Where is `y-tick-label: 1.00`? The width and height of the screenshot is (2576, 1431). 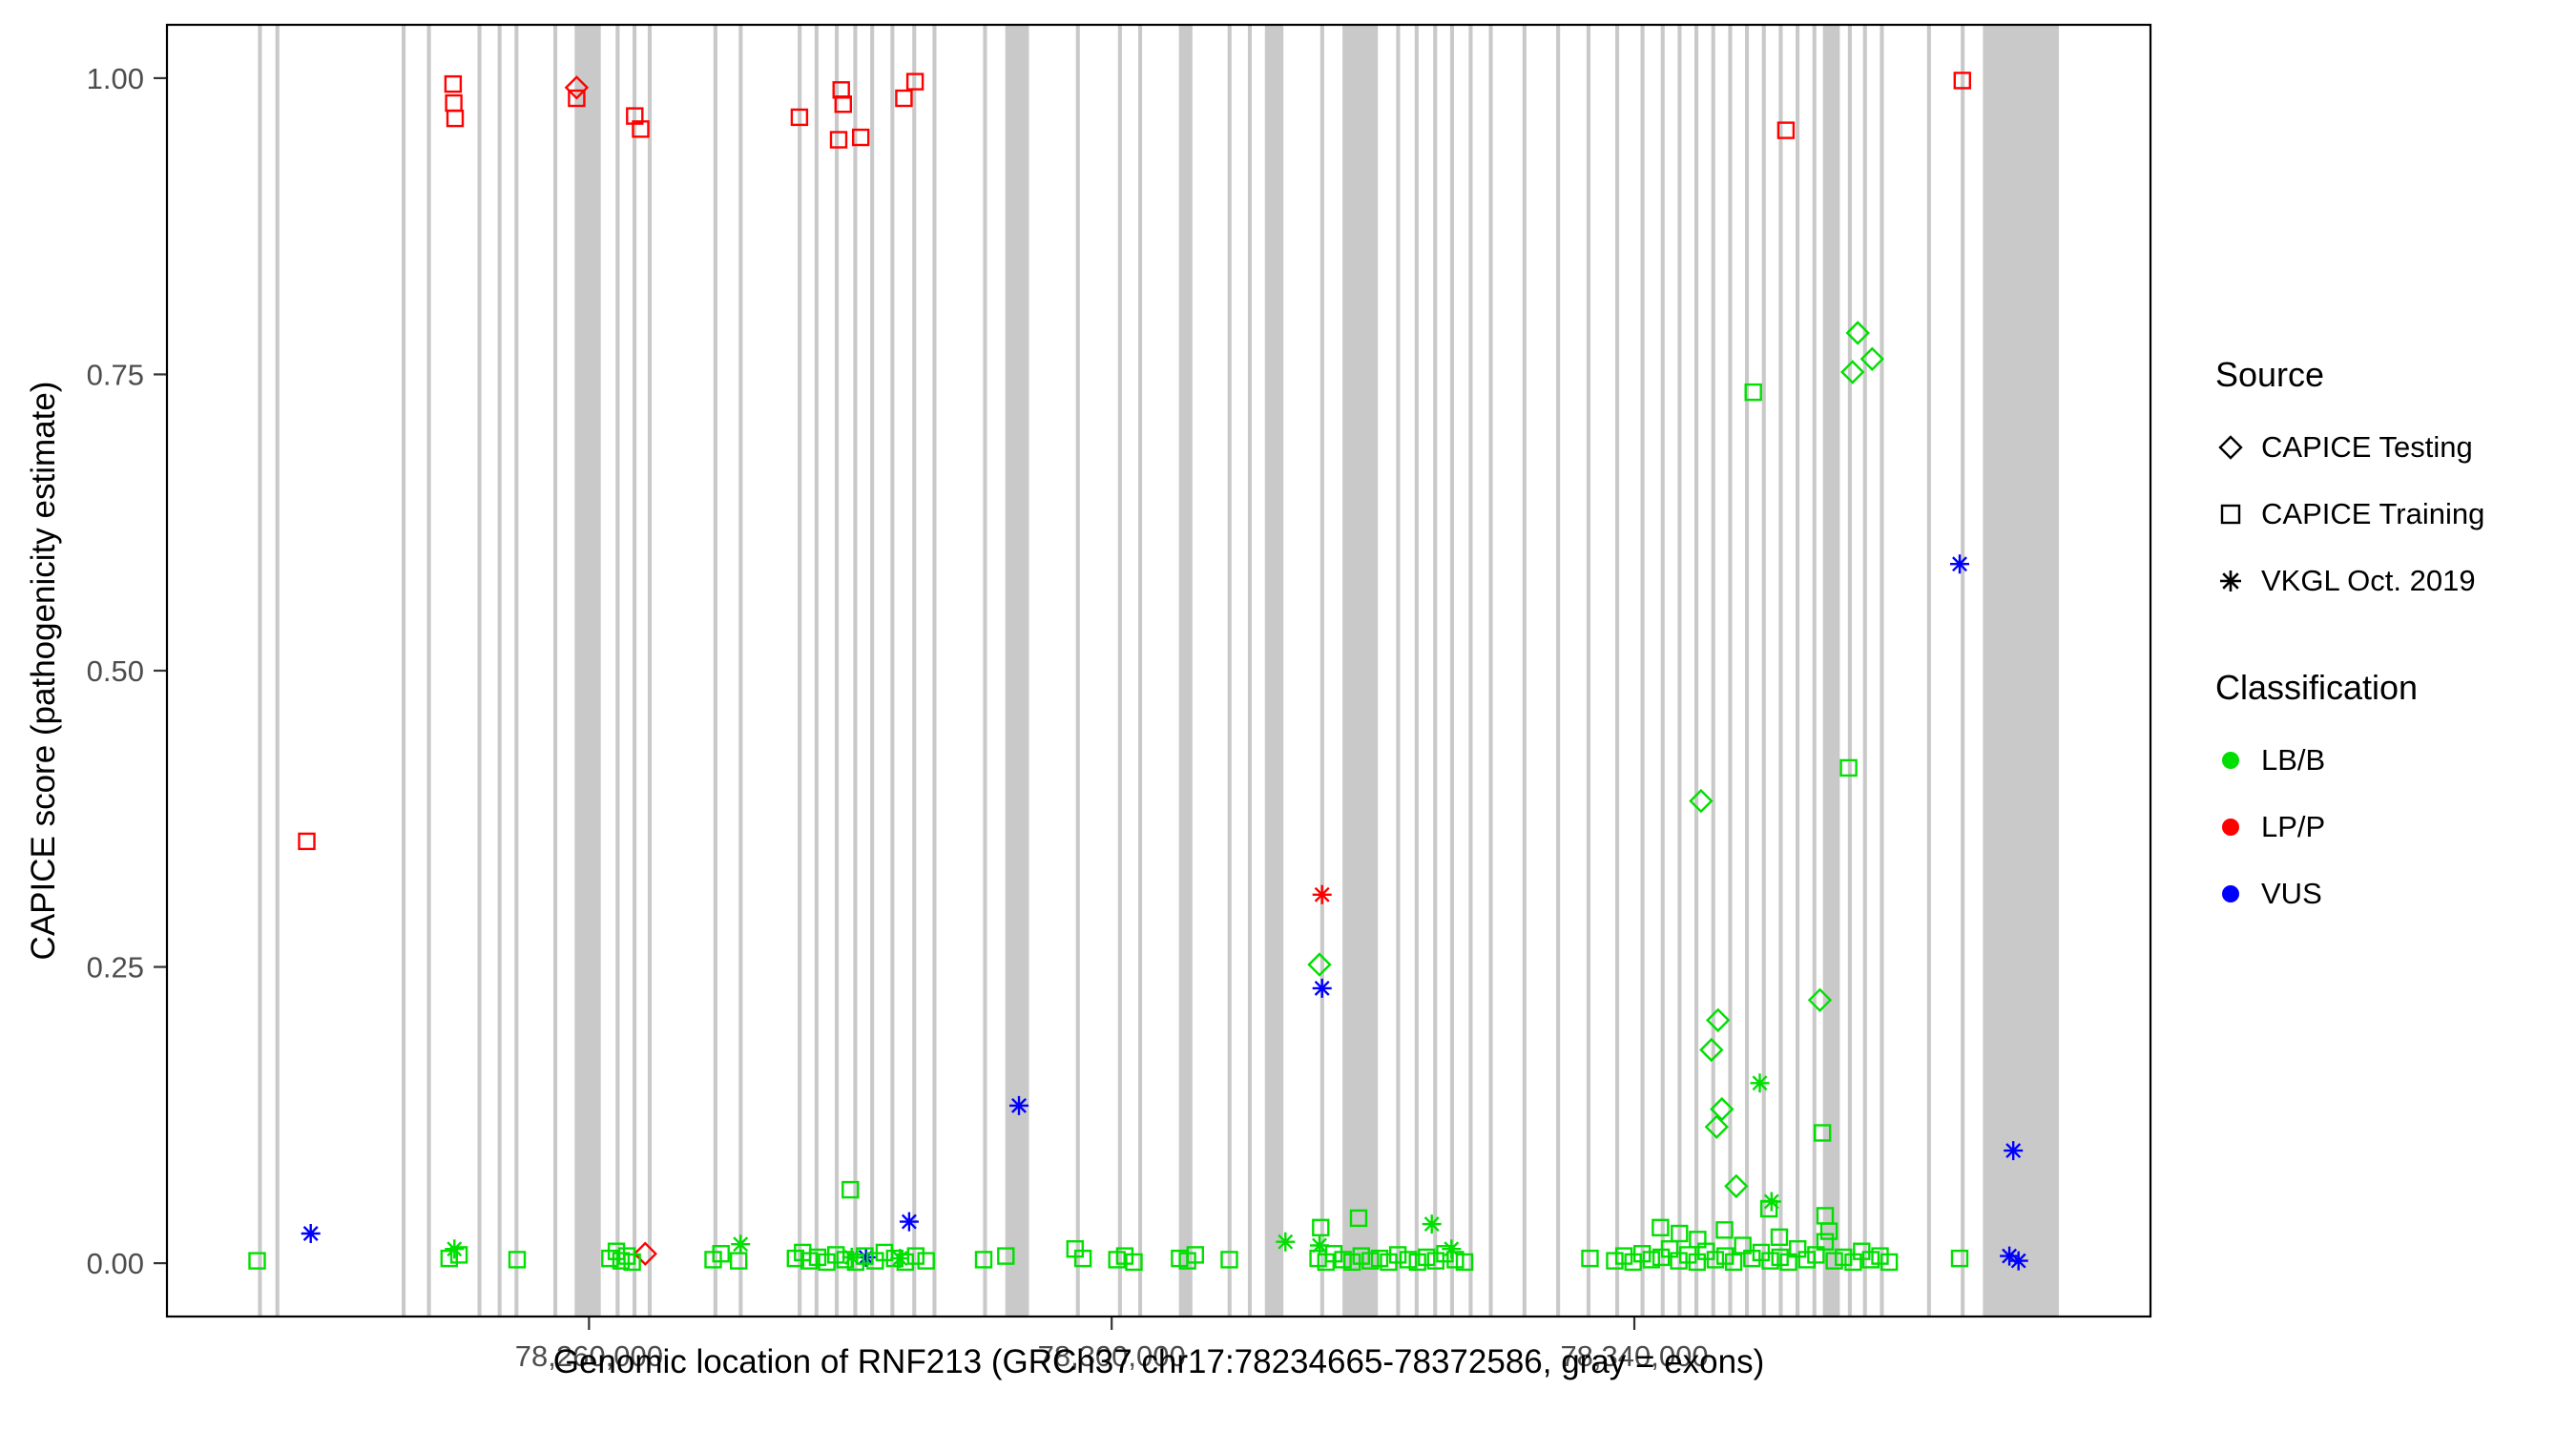
y-tick-label: 1.00 is located at coordinates (115, 78).